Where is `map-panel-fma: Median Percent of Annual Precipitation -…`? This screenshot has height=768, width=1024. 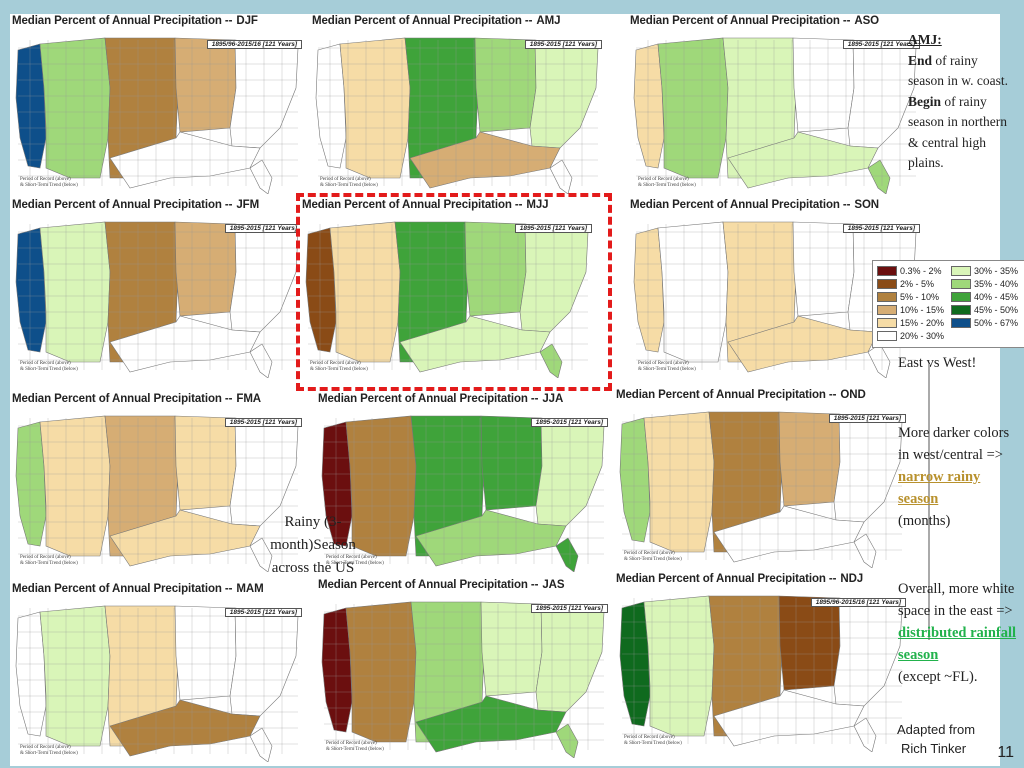
map-panel-fma: Median Percent of Annual Precipitation -… is located at coordinates (159, 482).